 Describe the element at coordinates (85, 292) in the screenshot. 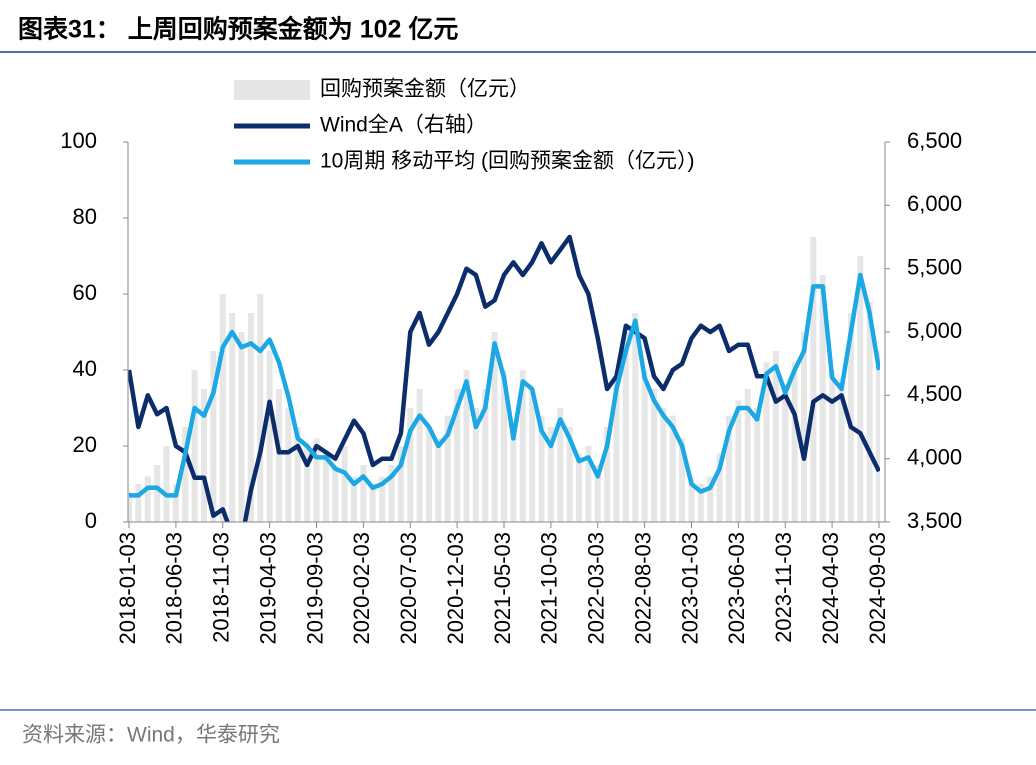

I see `y-tick-label: 60` at that location.